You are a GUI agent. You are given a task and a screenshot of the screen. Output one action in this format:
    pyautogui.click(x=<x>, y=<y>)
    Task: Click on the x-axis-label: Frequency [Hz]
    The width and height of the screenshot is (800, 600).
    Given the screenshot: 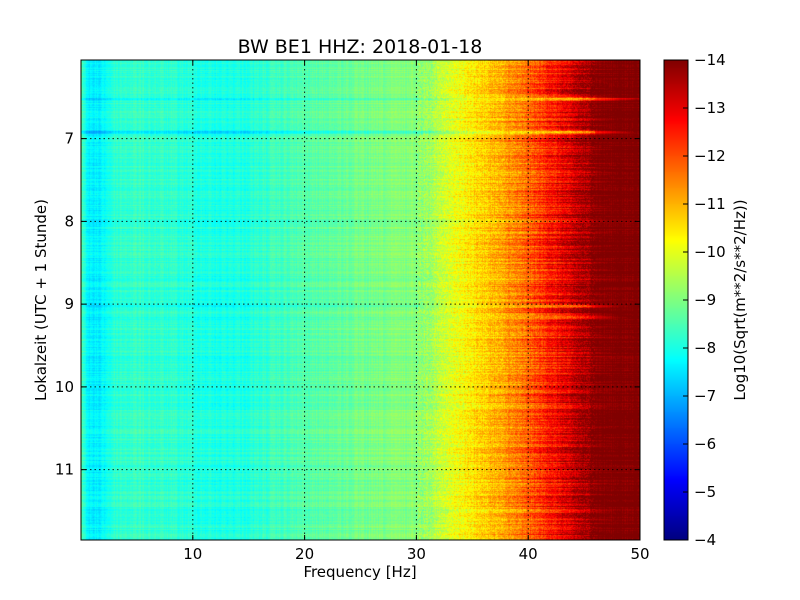 What is the action you would take?
    pyautogui.click(x=359, y=572)
    